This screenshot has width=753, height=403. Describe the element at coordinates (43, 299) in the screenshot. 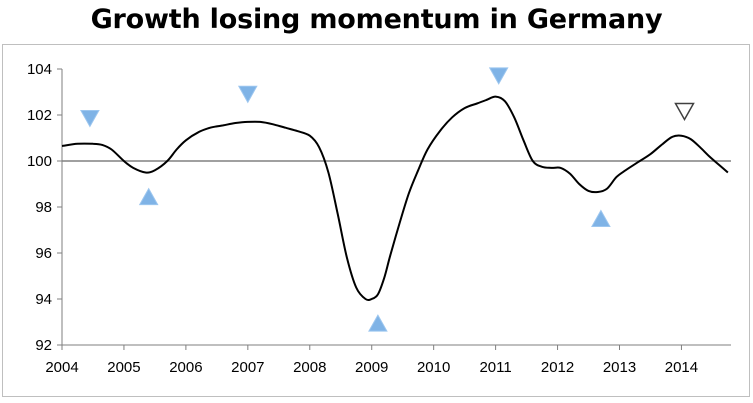

I see `y-tick-label: 94` at that location.